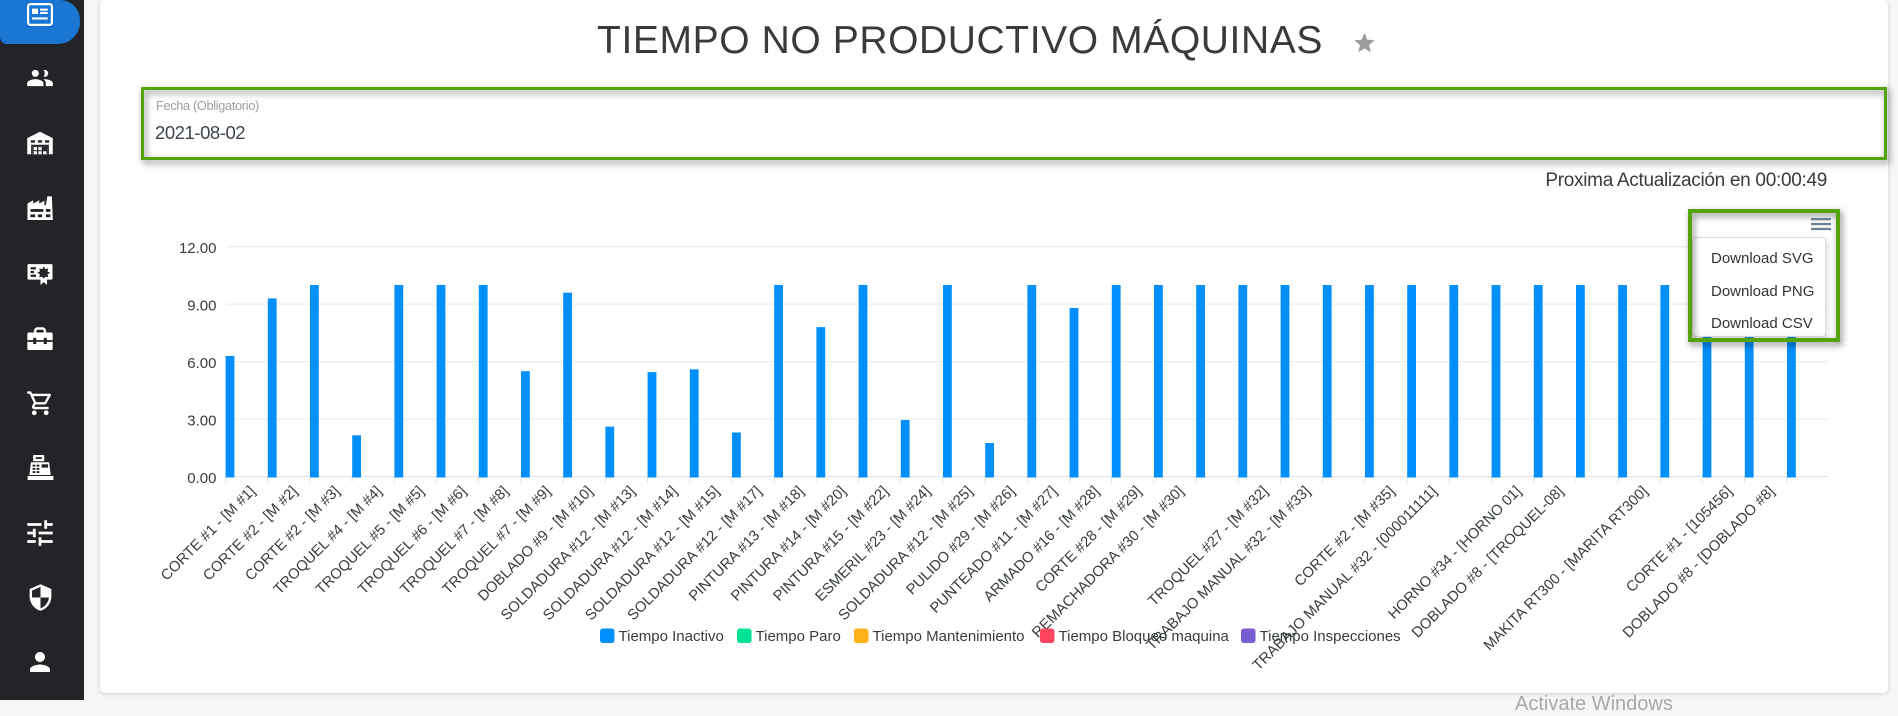  Describe the element at coordinates (798, 636) in the screenshot. I see `svg-text: Tiempo Paro` at that location.